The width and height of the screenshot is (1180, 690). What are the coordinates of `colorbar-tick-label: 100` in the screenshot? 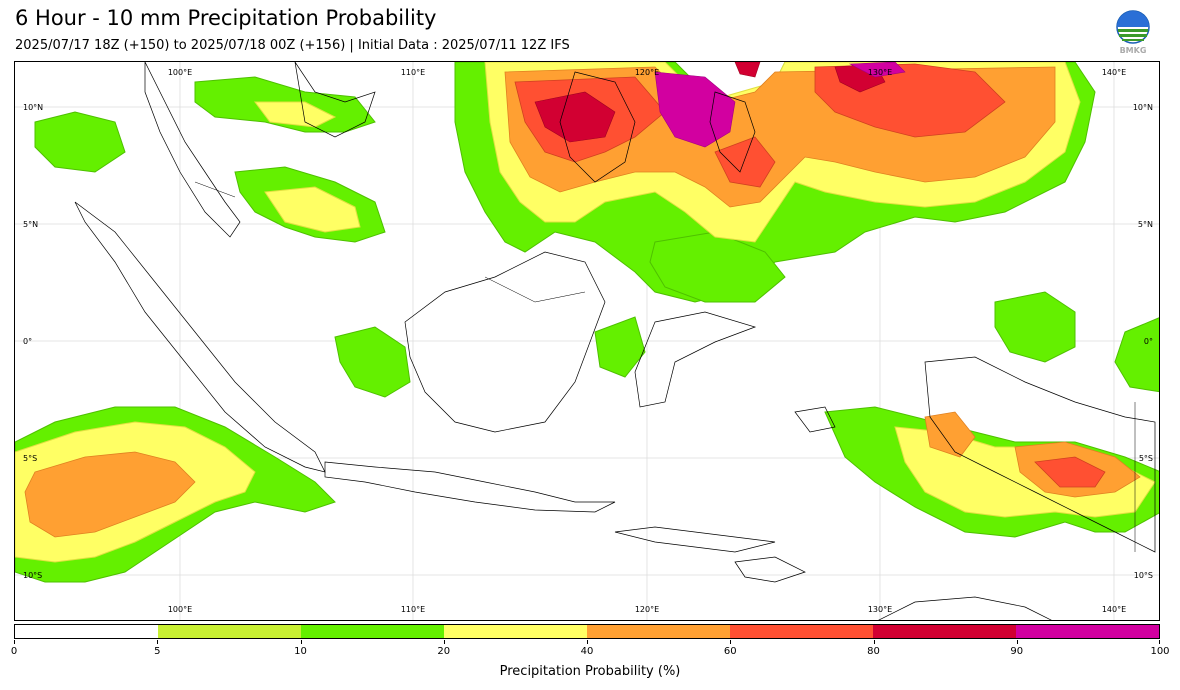 It's located at (1160, 651).